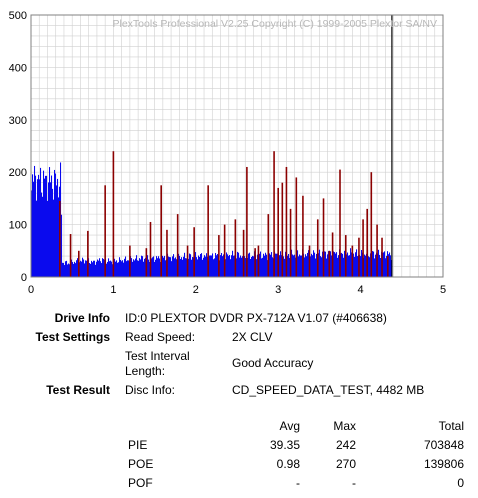  I want to click on row-poe-avg: 0.98, so click(288, 464).